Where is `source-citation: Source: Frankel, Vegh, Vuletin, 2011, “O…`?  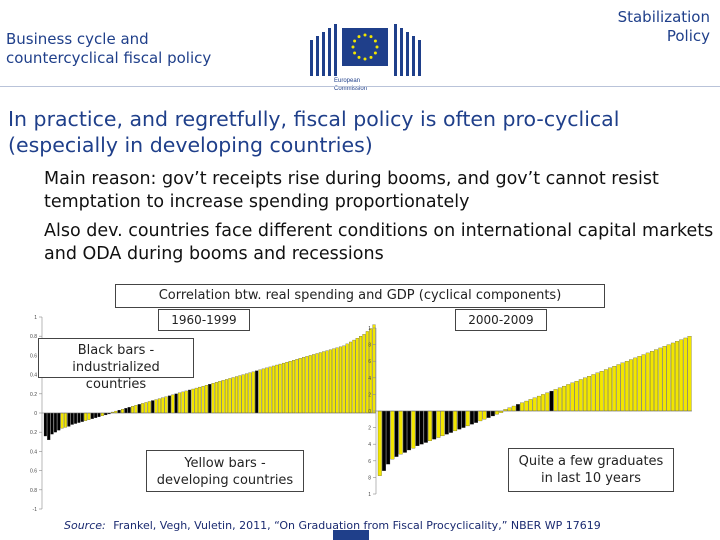
source-citation: Source: Frankel, Vegh, Vuletin, 2011, “O… is located at coordinates (332, 525).